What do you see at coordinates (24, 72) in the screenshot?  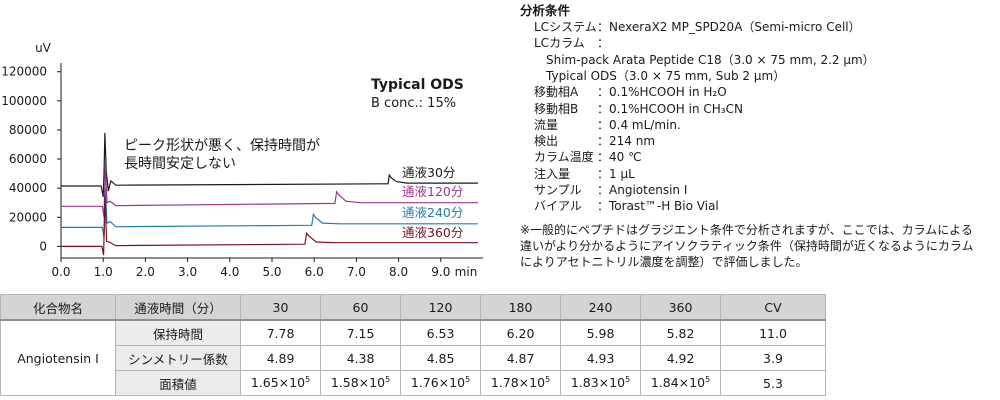 I see `y-tick-label: 120000` at bounding box center [24, 72].